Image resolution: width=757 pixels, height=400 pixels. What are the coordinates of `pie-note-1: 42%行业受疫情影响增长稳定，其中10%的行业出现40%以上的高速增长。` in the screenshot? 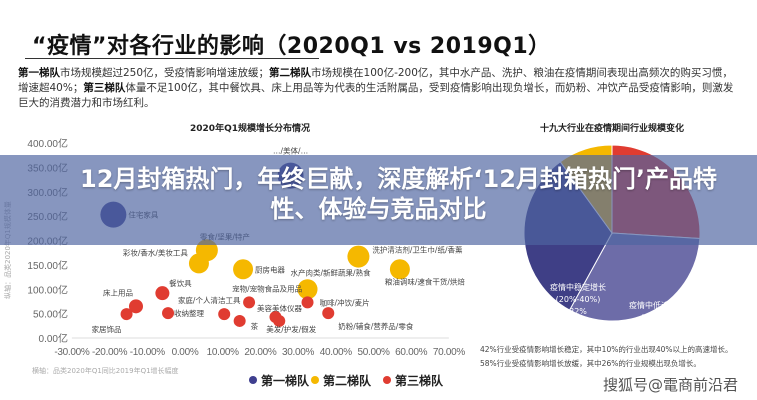 It's located at (606, 349).